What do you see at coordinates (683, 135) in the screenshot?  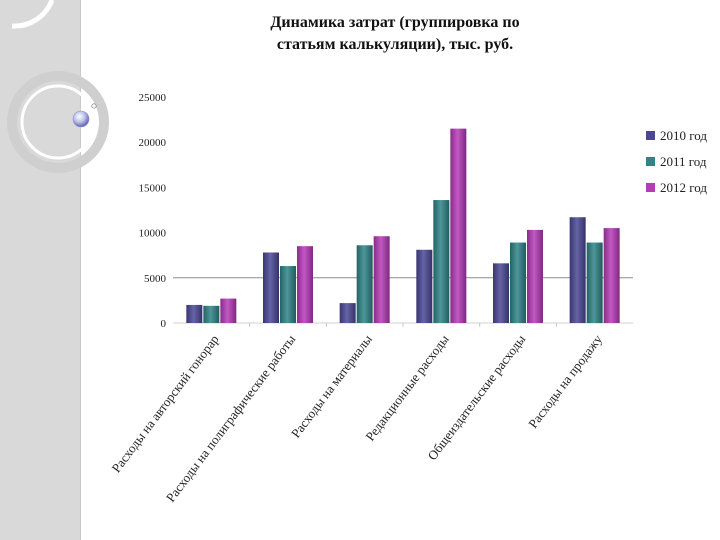 I see `legend-label: 2010 год` at bounding box center [683, 135].